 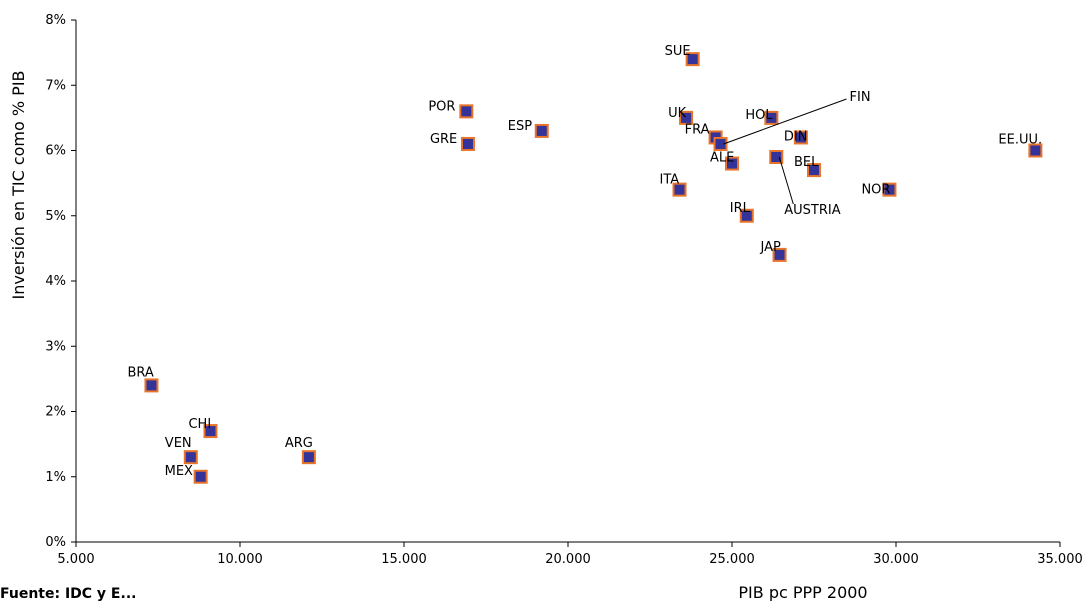 What do you see at coordinates (732, 559) in the screenshot?
I see `x-tick-label: 25.000` at bounding box center [732, 559].